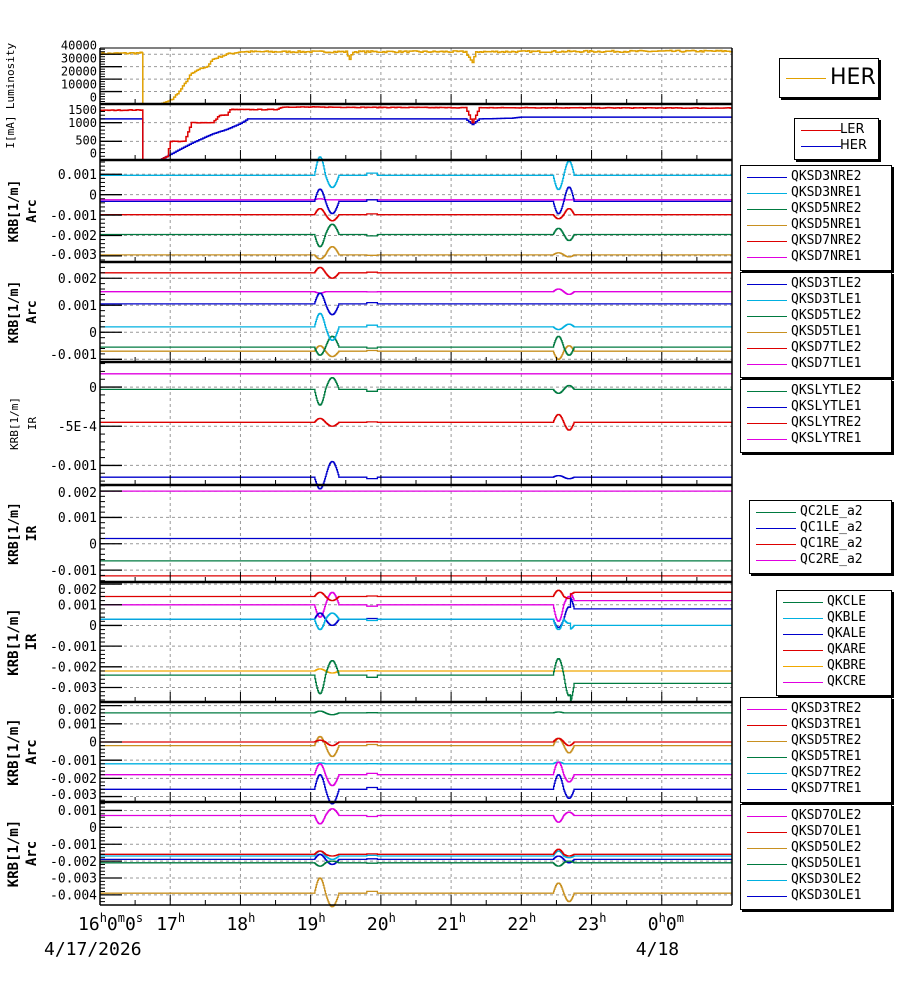  I want to click on legend-entry: QKSD7TLE1, so click(816, 364).